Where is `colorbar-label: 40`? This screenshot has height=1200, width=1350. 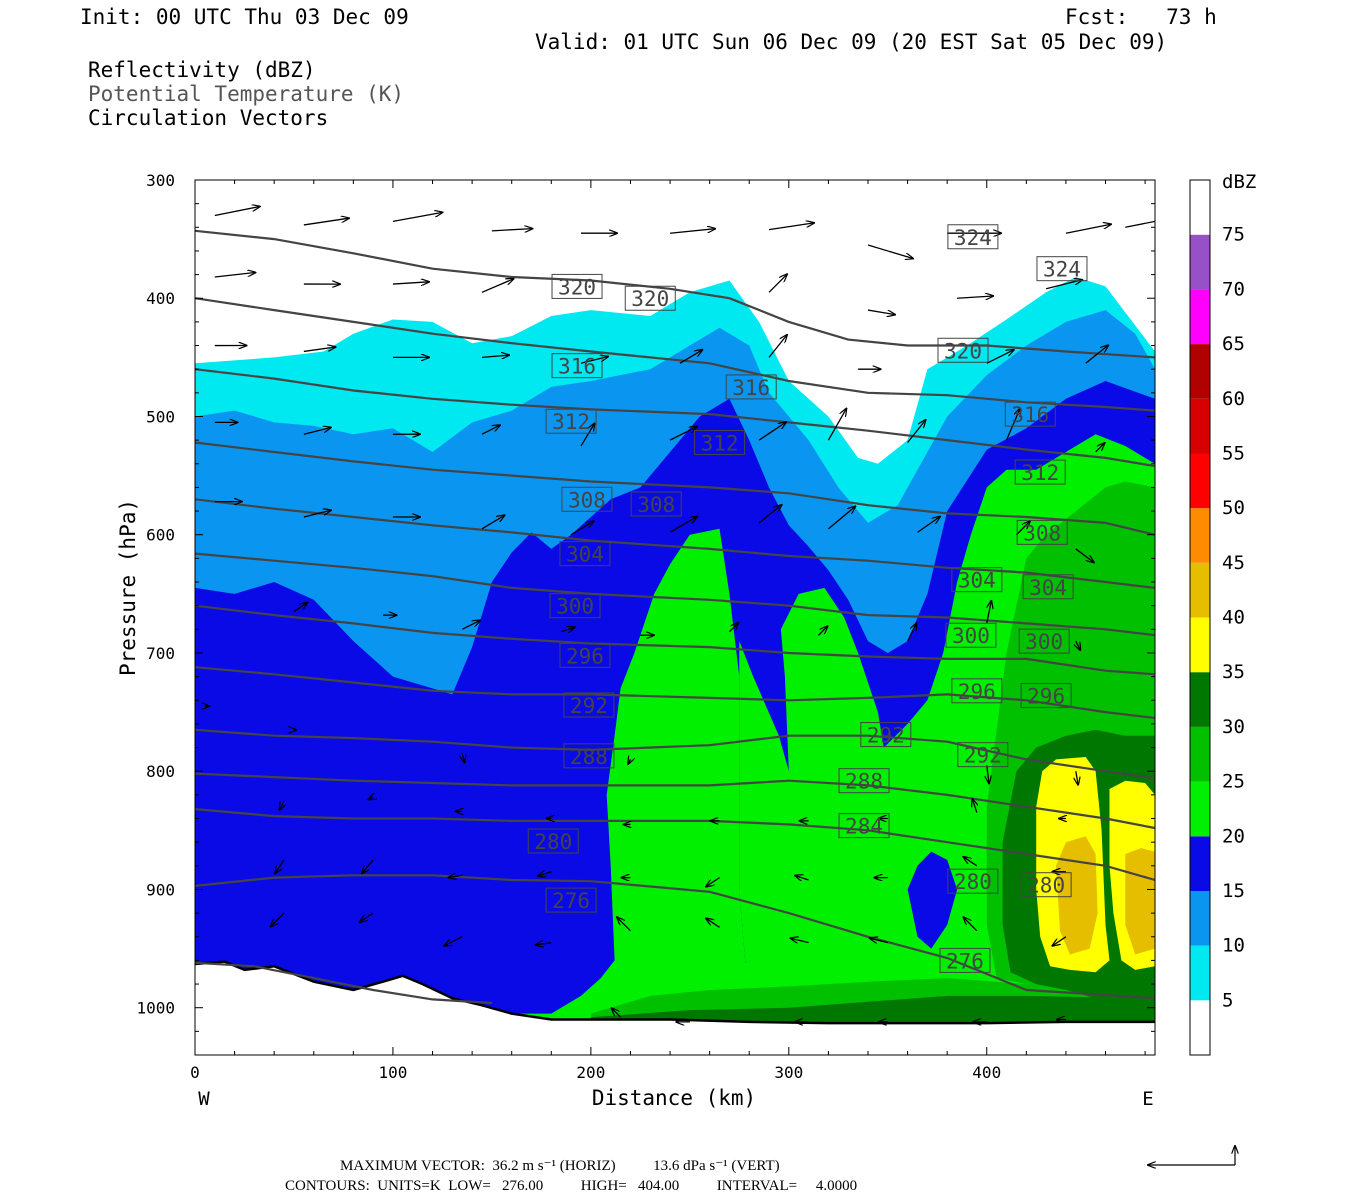
colorbar-label: 40 is located at coordinates (1233, 618).